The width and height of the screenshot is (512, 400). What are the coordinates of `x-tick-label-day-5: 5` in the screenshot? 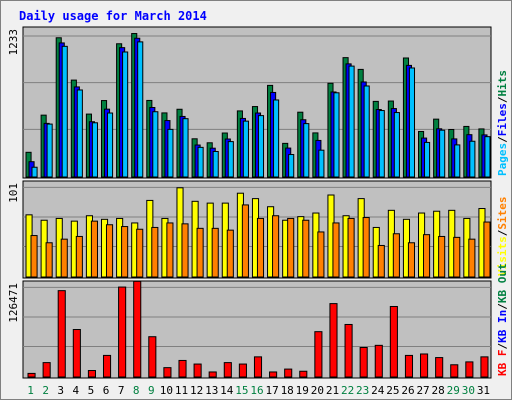 It's located at (91, 390).